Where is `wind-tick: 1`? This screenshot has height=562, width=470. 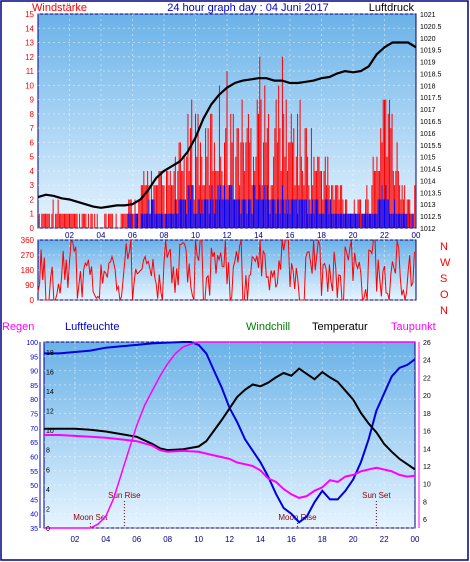
wind-tick: 1 is located at coordinates (32, 214).